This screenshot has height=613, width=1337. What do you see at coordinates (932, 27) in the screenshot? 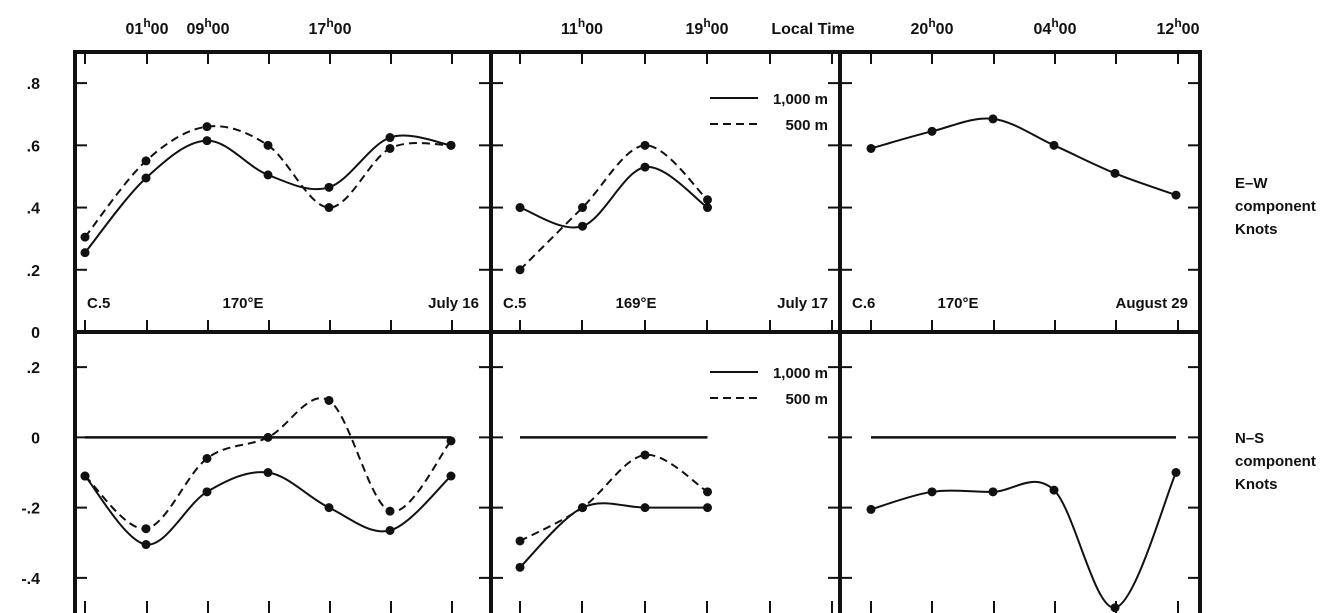
I see `time-tick-label: 20h00` at bounding box center [932, 27].